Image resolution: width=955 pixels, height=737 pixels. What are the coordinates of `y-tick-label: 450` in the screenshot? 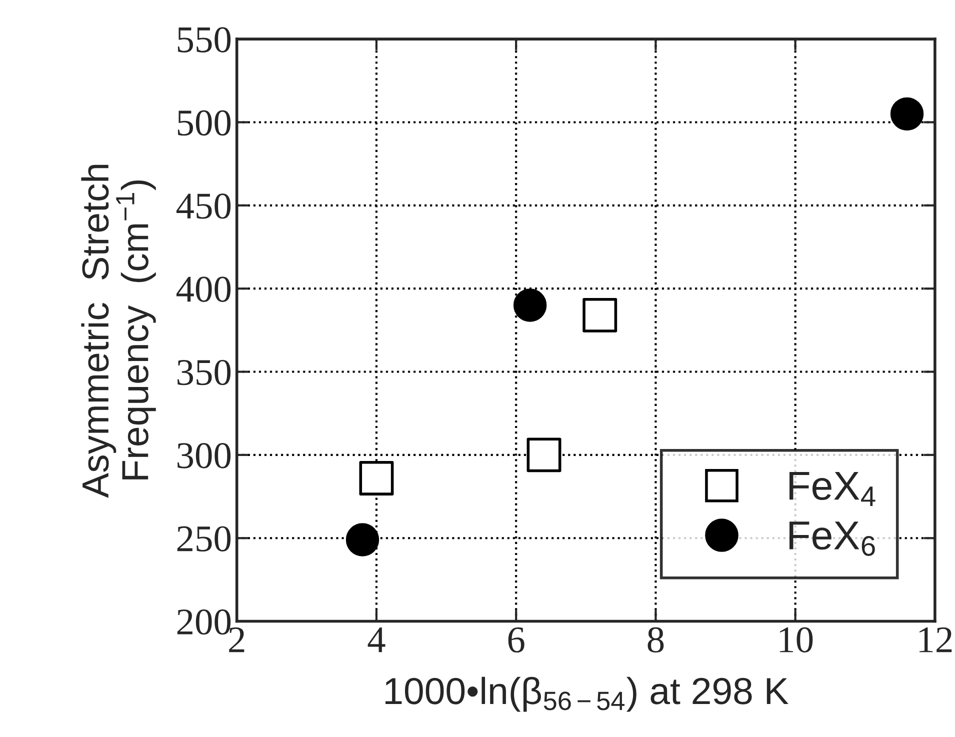 It's located at (203, 206).